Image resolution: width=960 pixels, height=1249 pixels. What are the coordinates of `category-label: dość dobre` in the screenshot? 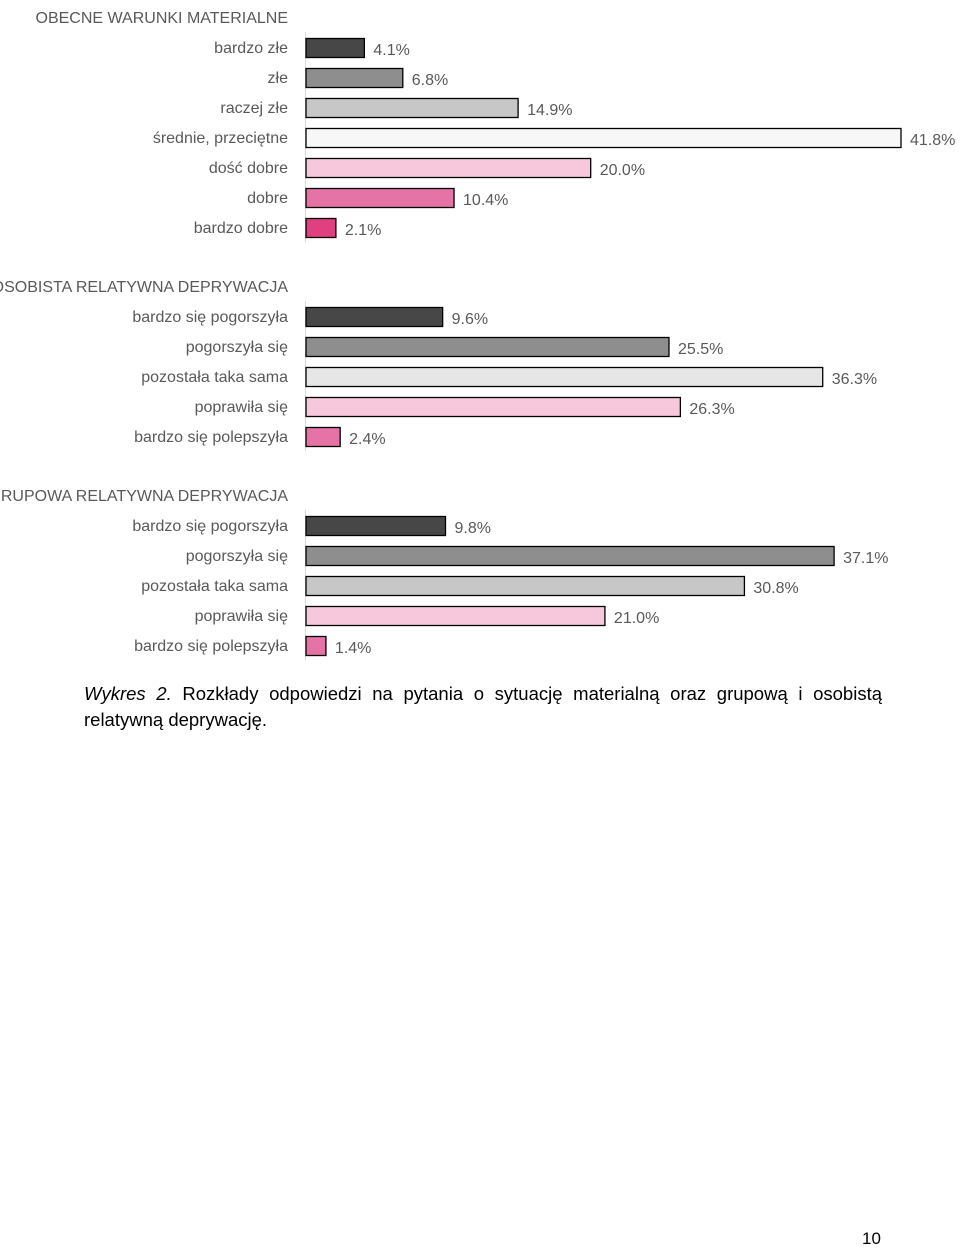 It's located at (248, 168).